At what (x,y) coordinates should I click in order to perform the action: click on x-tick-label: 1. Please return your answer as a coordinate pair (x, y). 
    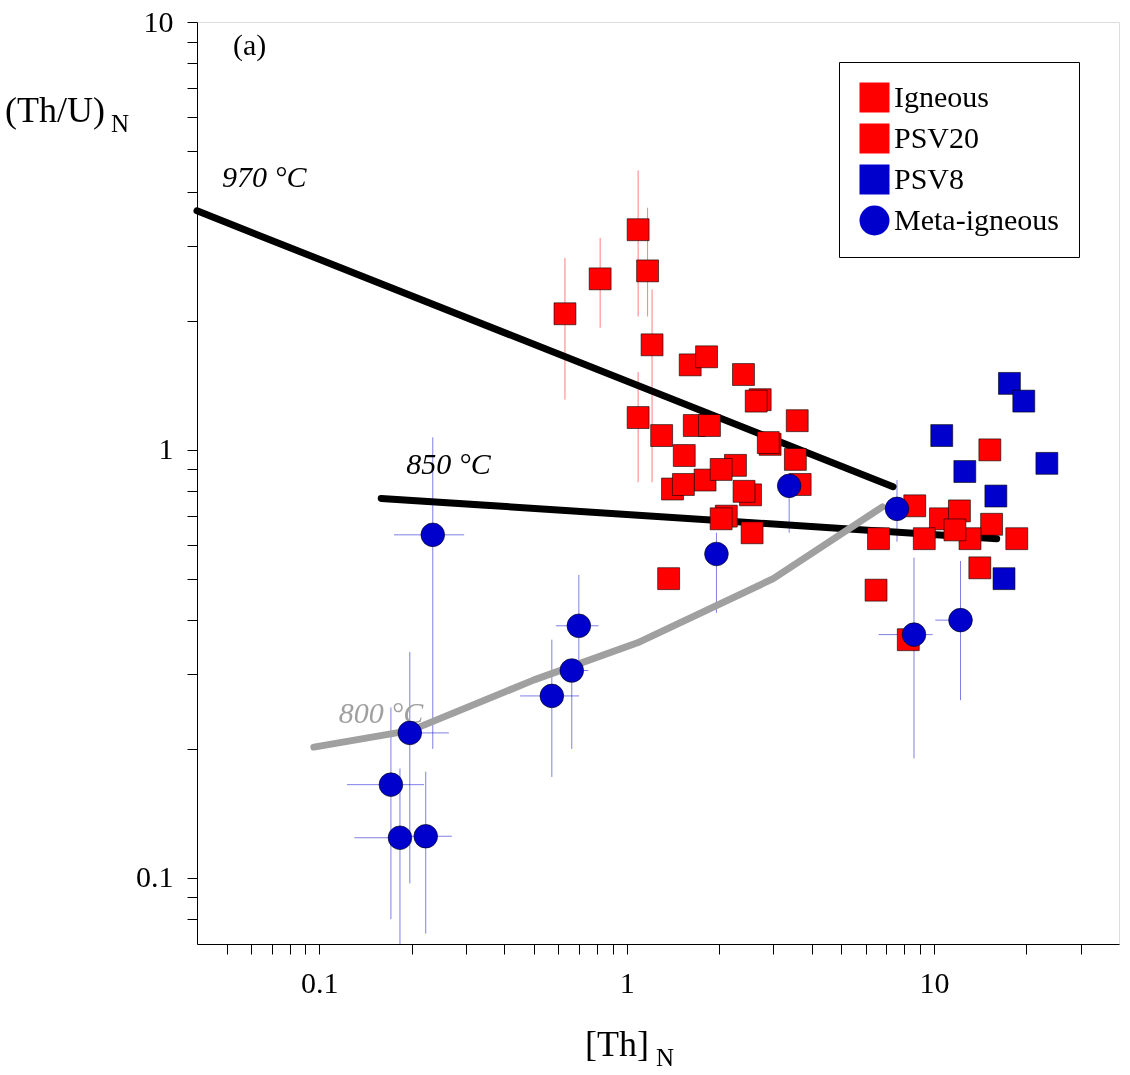
    Looking at the image, I should click on (627, 982).